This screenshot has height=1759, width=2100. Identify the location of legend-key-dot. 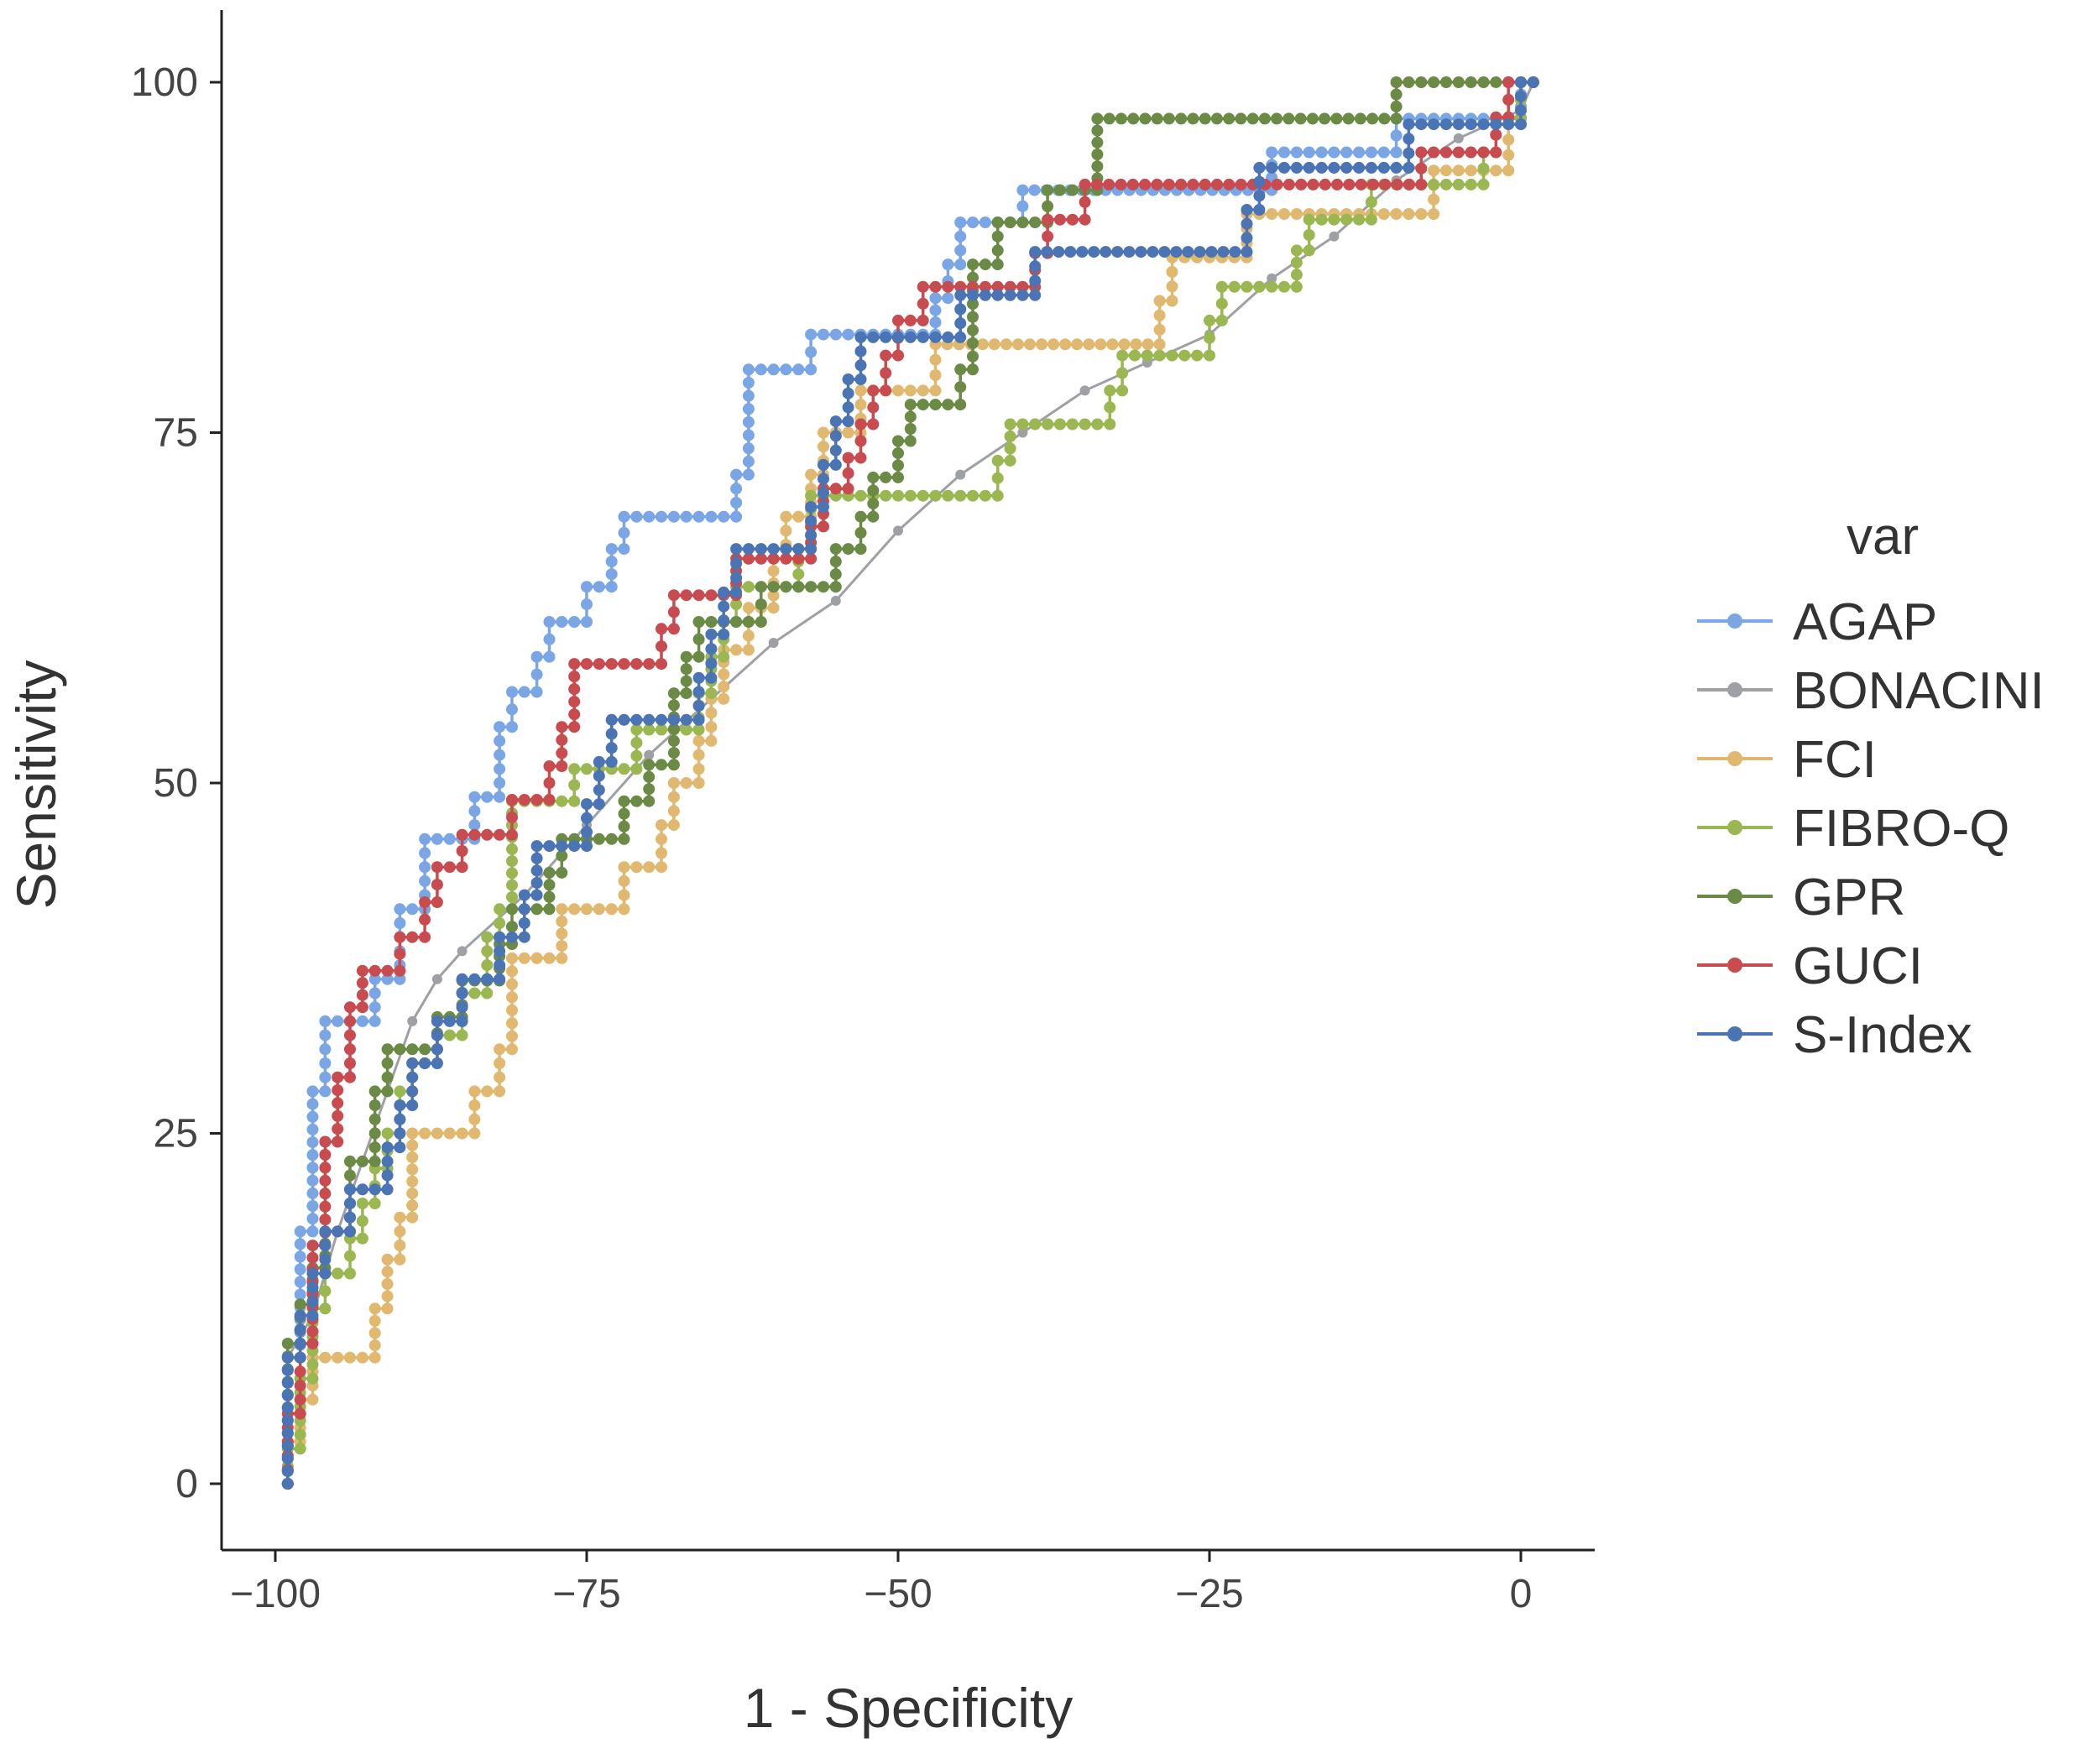
(1734, 621).